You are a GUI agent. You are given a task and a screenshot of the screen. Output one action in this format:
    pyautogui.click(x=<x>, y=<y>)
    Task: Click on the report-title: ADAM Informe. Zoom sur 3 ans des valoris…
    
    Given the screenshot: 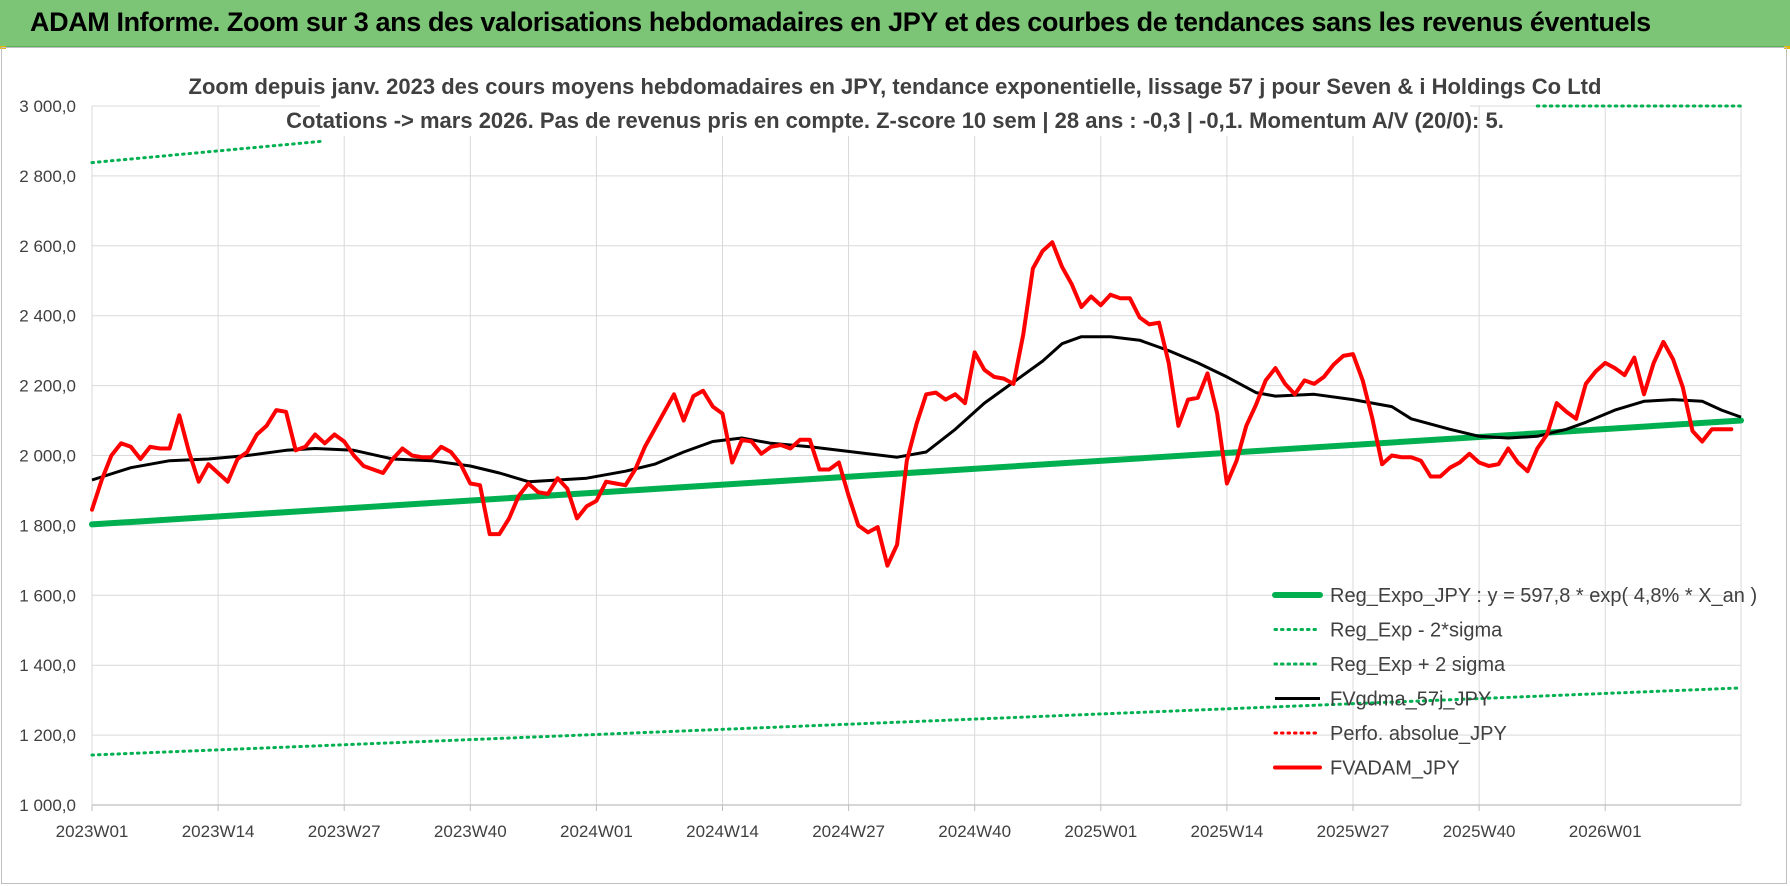 What is the action you would take?
    pyautogui.click(x=840, y=22)
    